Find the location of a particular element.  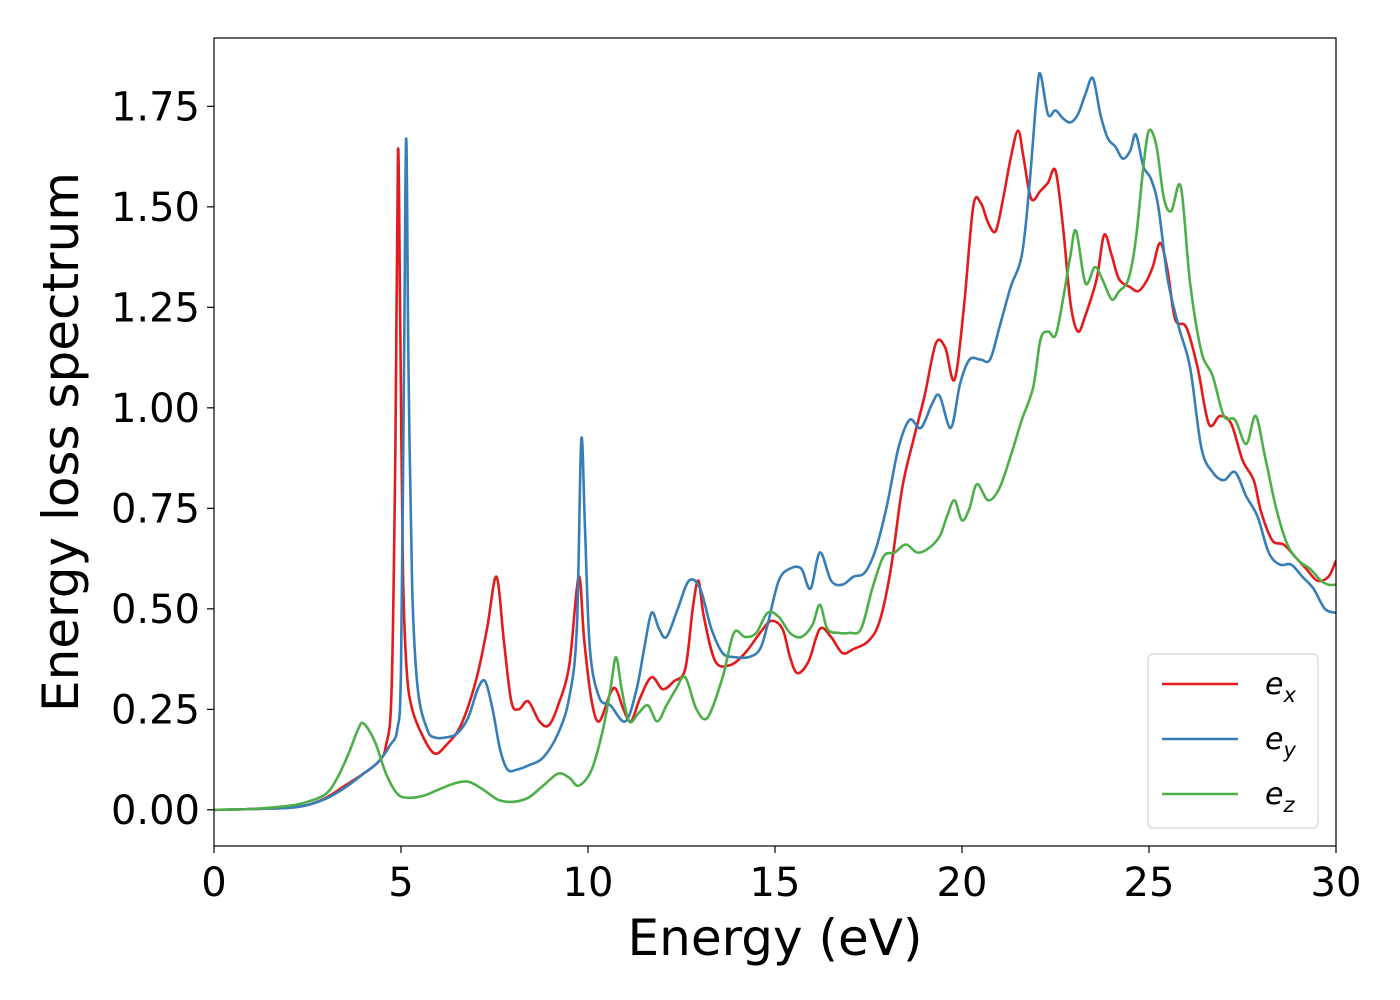

y-axis-label: Energy loss spectrum is located at coordinates (61, 442).